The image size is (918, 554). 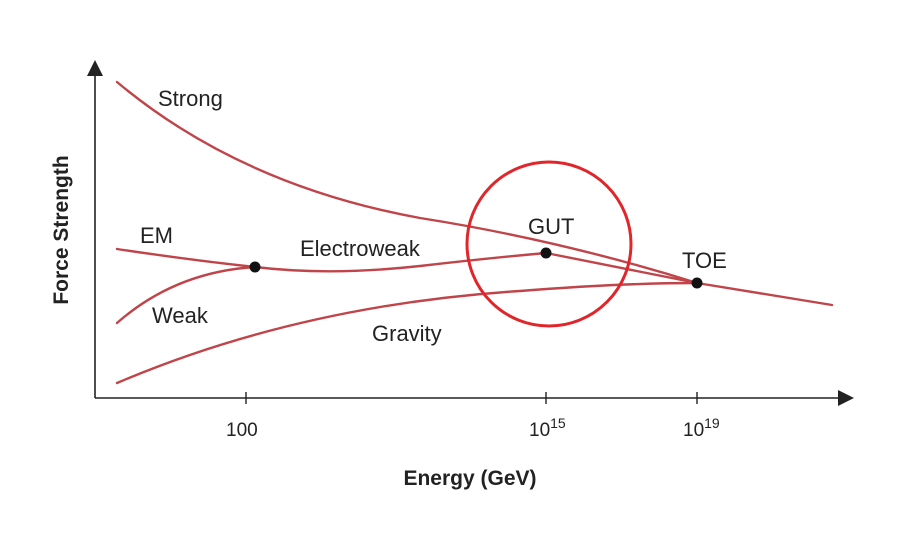 I want to click on gravity-curve, so click(x=407, y=333).